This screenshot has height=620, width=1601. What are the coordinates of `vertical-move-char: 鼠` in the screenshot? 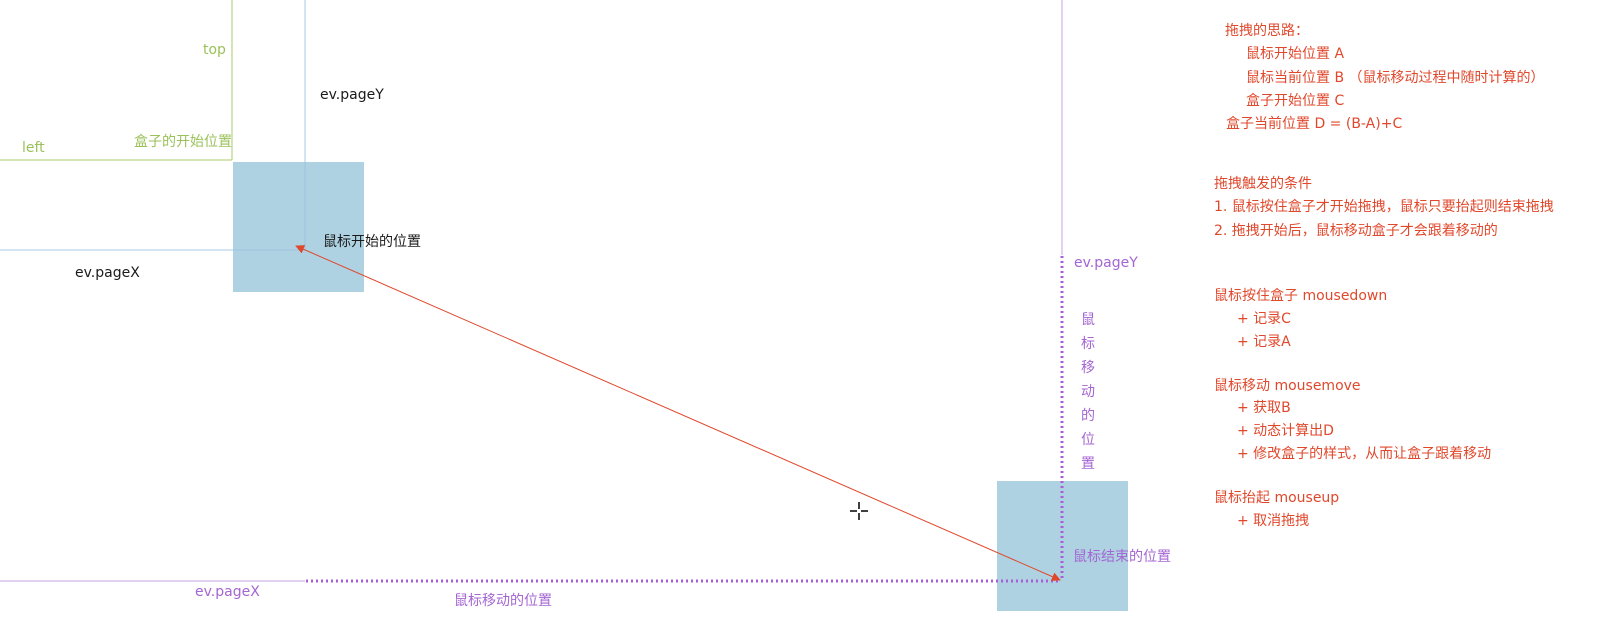 It's located at (1088, 320).